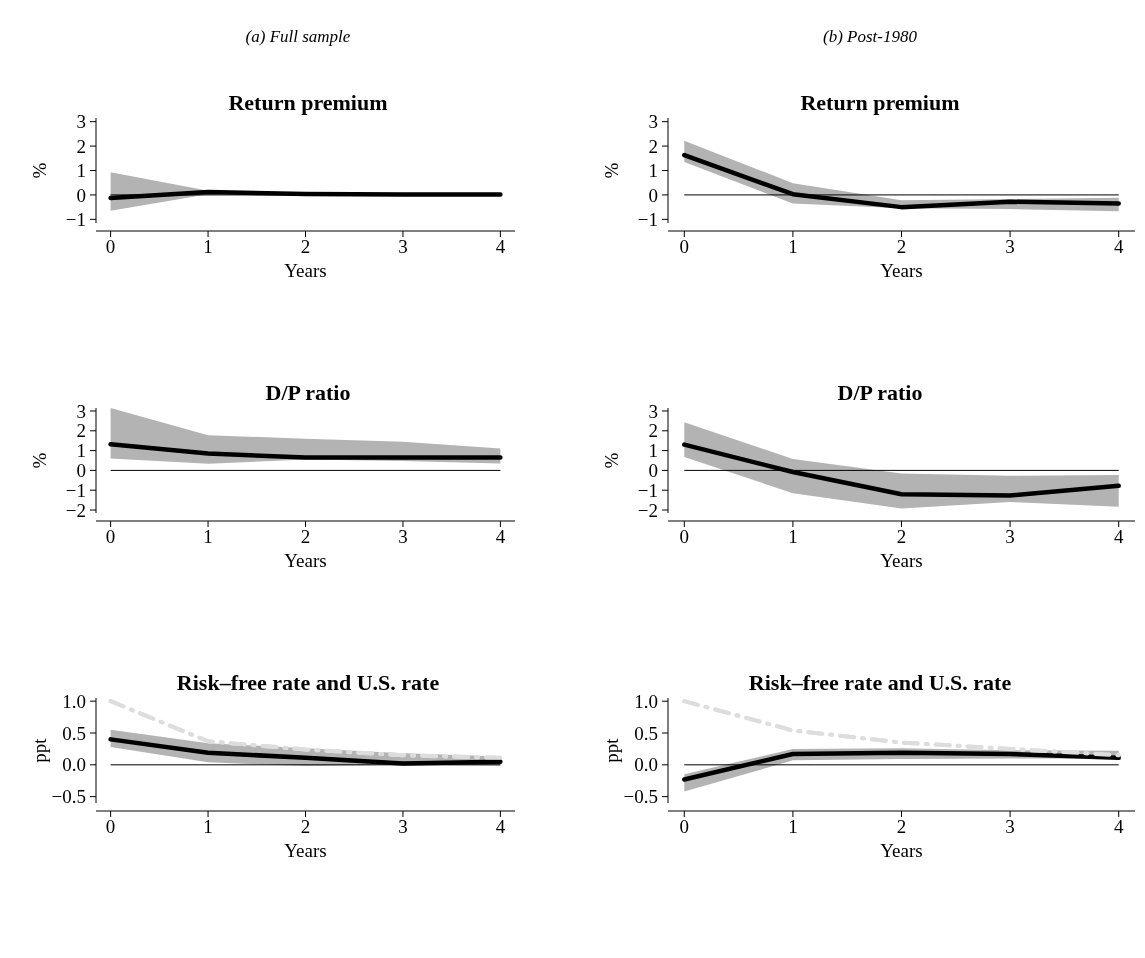 Image resolution: width=1145 pixels, height=958 pixels. Describe the element at coordinates (870, 36) in the screenshot. I see `text: (b) Post-1980` at that location.